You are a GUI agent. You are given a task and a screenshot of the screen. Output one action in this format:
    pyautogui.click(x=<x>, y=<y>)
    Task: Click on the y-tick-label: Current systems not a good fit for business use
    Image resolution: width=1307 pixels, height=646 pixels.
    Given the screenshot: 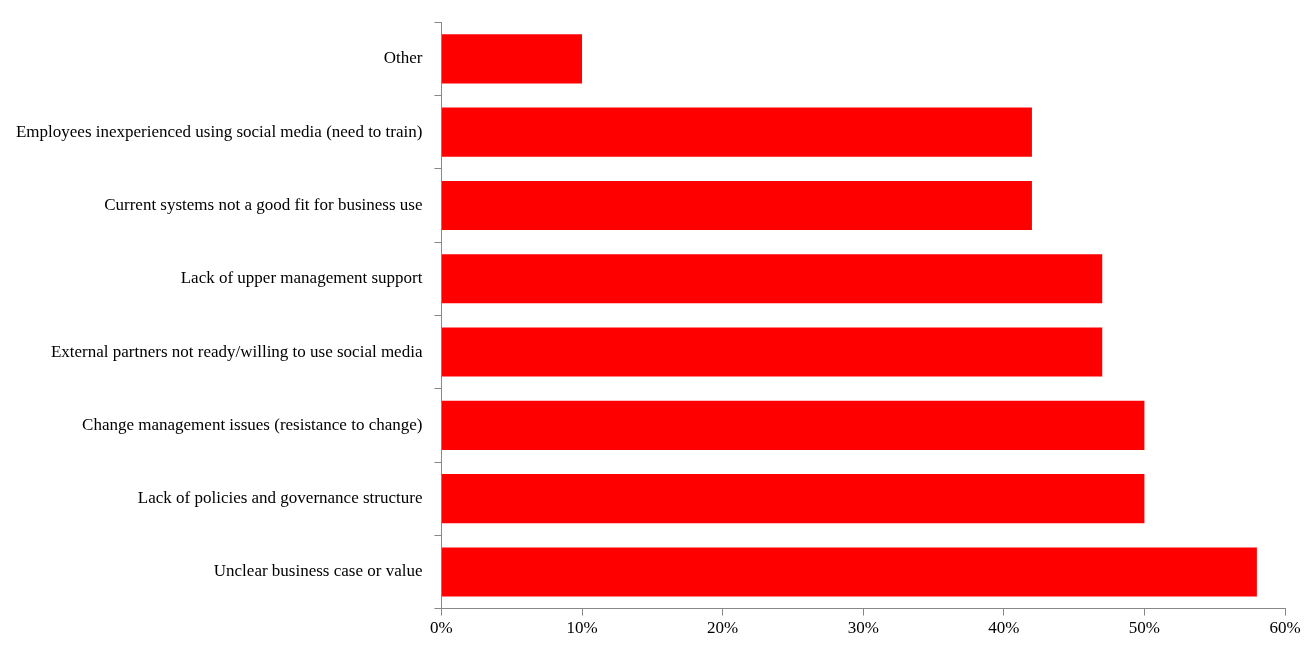 What is the action you would take?
    pyautogui.click(x=263, y=204)
    